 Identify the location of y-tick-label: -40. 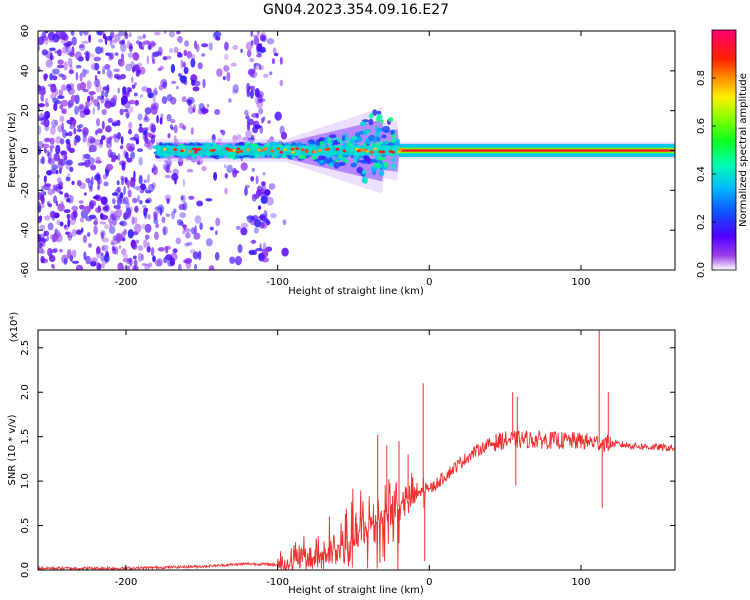
(25, 230).